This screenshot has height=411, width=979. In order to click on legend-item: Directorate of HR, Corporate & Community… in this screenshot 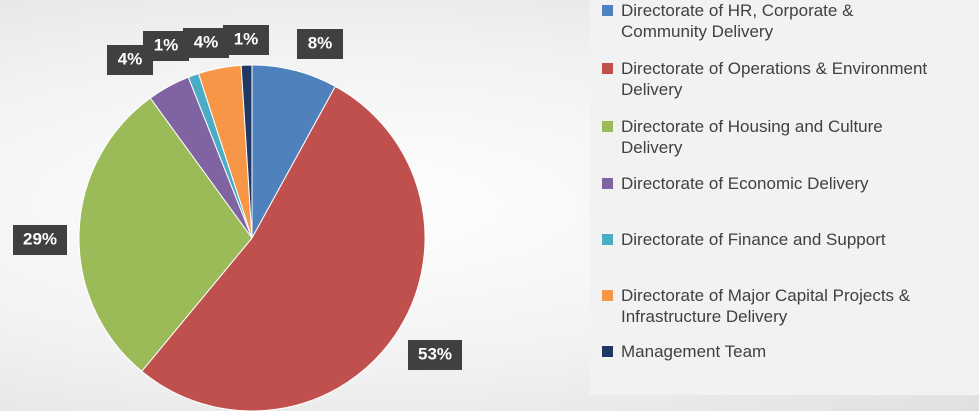, I will do `click(772, 21)`.